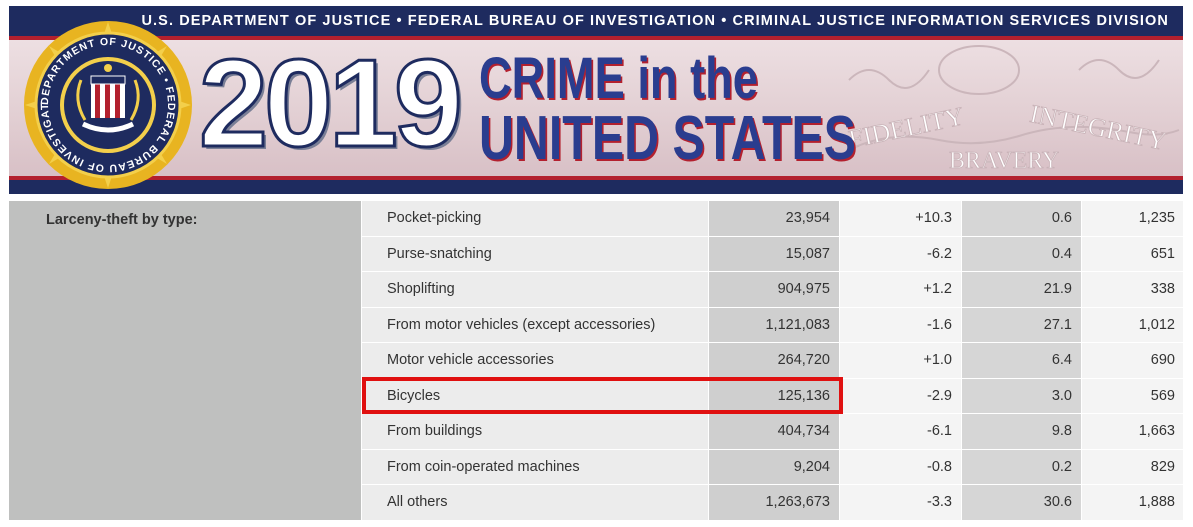  I want to click on report-year: 2019, so click(331, 104).